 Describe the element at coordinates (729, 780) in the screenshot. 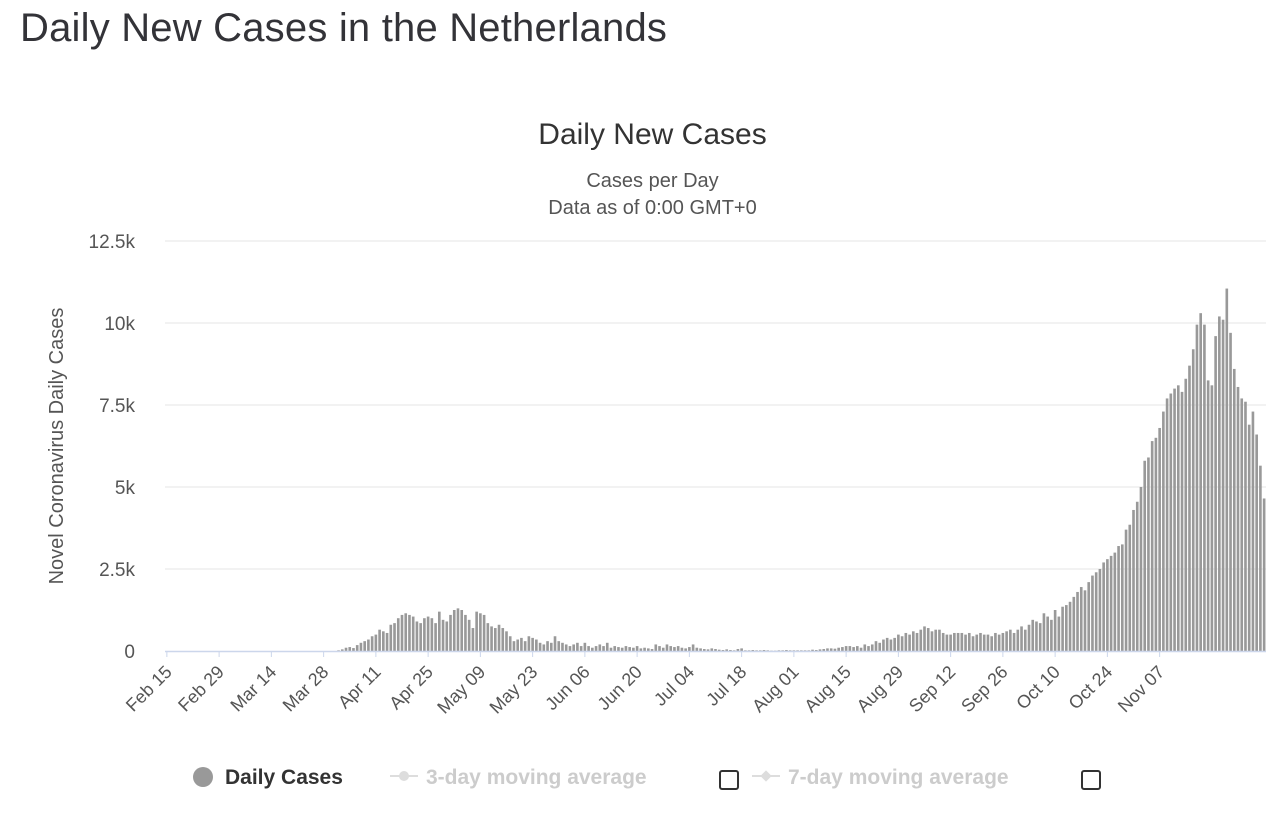

I see `toggle-3day-average-checkbox` at that location.